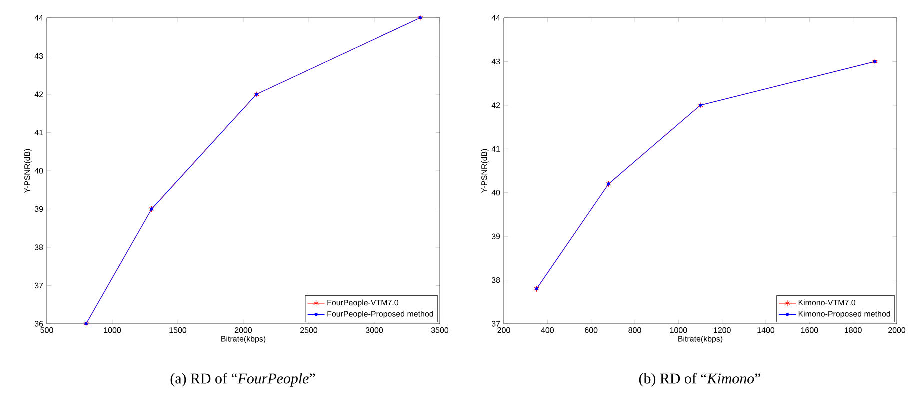 This screenshot has height=406, width=914. I want to click on text: (b) RD of “Kimono”, so click(700, 380).